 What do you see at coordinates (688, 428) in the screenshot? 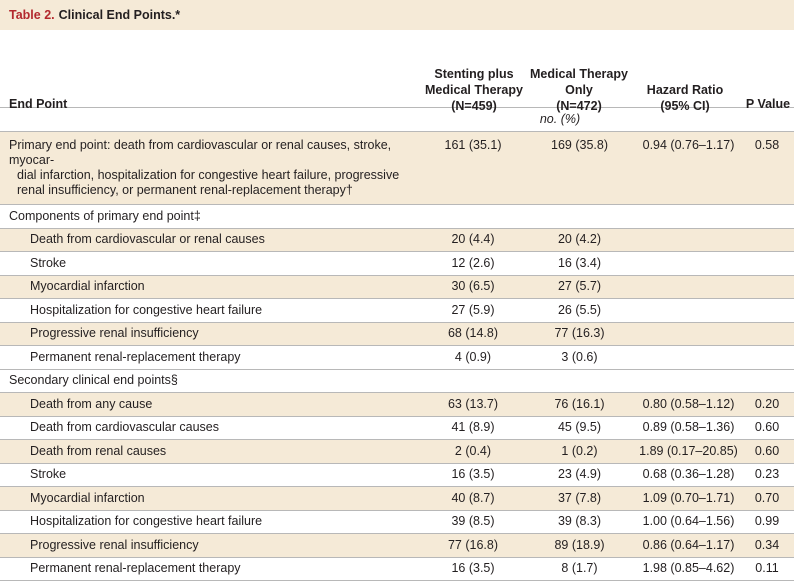
I see `row-hazard-ratio: 0.89 (0.58–1.36)` at bounding box center [688, 428].